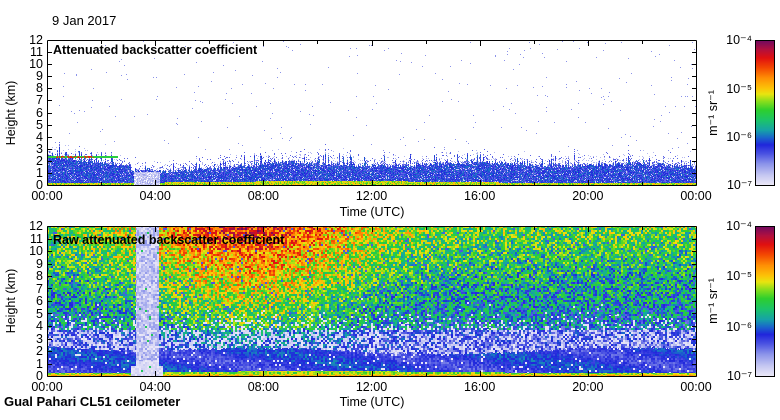  Describe the element at coordinates (155, 50) in the screenshot. I see `panel-title-attenuated: Attenuated backscatter coefficient` at that location.